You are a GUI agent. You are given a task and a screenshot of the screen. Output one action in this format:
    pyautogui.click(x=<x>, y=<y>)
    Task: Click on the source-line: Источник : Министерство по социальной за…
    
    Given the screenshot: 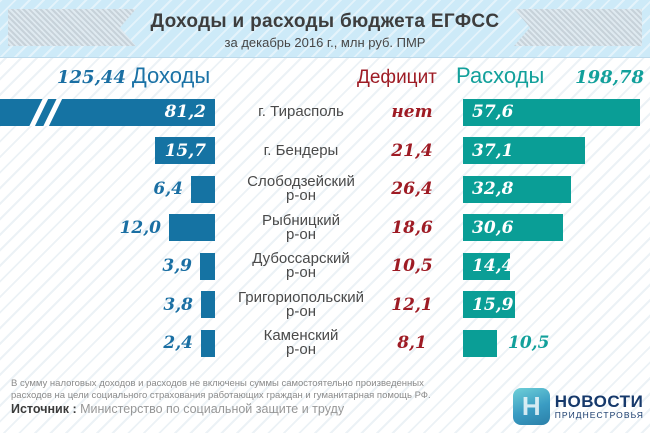 What is the action you would take?
    pyautogui.click(x=177, y=409)
    